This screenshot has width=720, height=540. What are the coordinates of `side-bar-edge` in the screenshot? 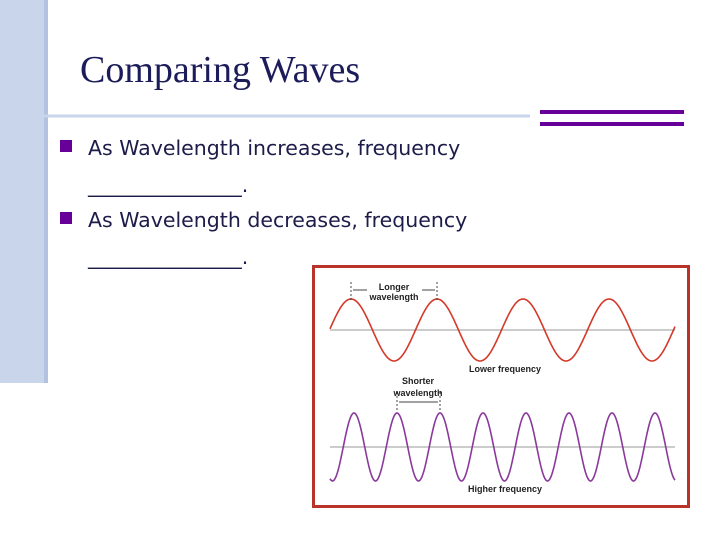 It's located at (46, 191).